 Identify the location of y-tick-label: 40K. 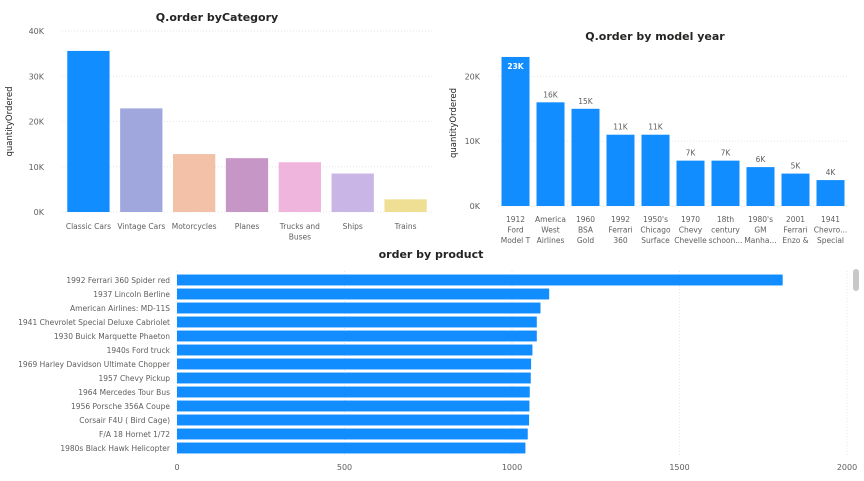
(37, 31).